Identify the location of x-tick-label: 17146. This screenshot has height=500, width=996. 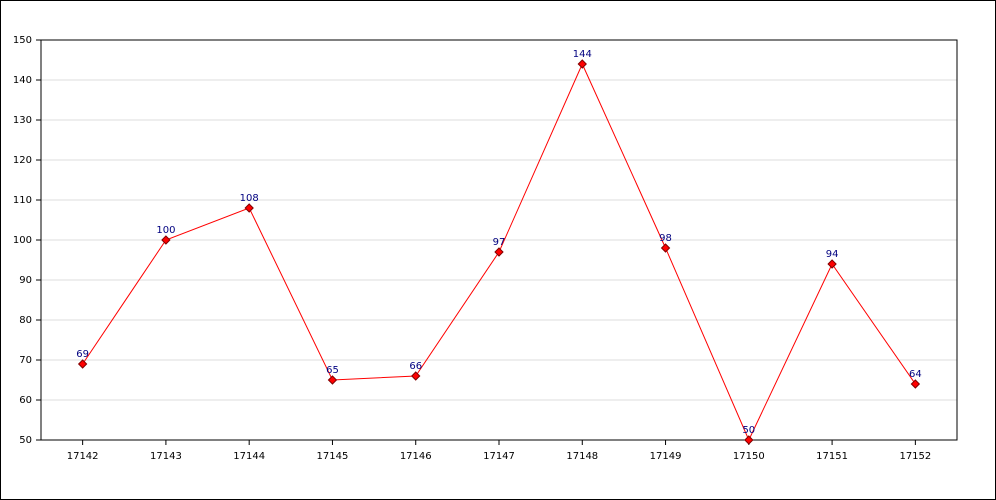
(416, 456).